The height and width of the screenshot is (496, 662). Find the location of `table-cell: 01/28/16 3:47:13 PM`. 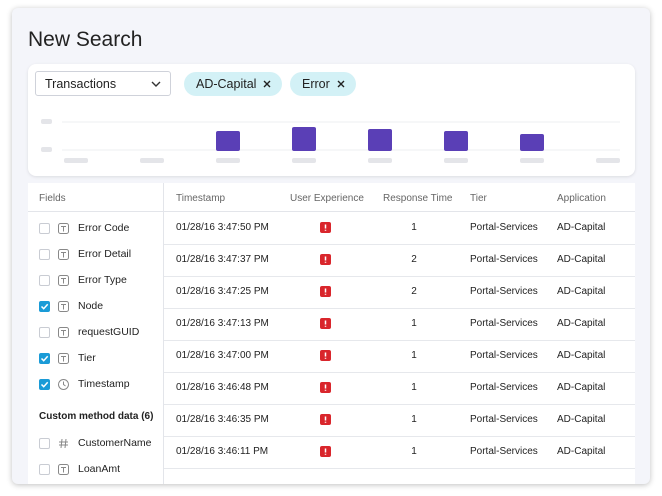

table-cell: 01/28/16 3:47:13 PM is located at coordinates (222, 323).